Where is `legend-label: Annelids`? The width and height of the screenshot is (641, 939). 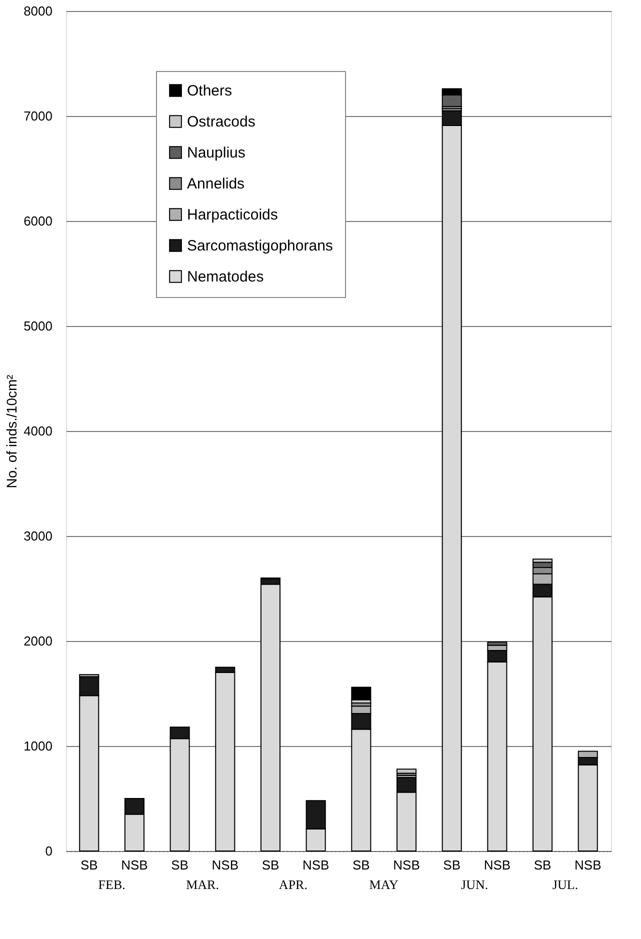 legend-label: Annelids is located at coordinates (216, 184).